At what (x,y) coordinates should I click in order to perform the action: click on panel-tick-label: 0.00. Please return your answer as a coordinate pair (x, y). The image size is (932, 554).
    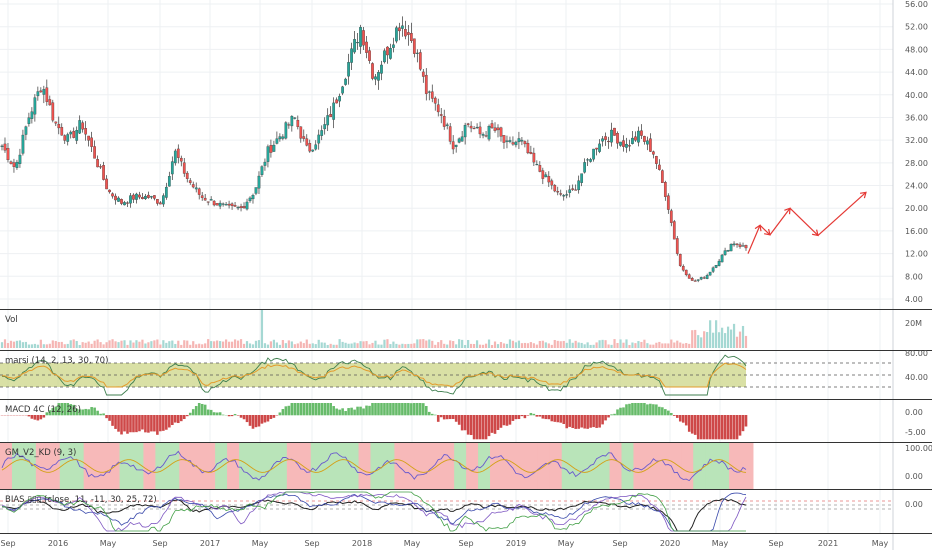
    Looking at the image, I should click on (914, 412).